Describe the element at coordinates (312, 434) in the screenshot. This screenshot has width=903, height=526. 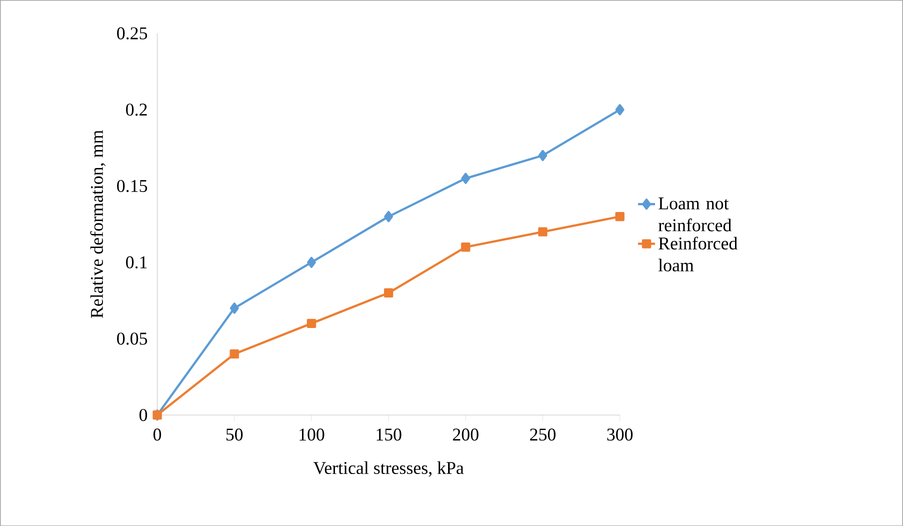
I see `x-tick-label: 100` at that location.